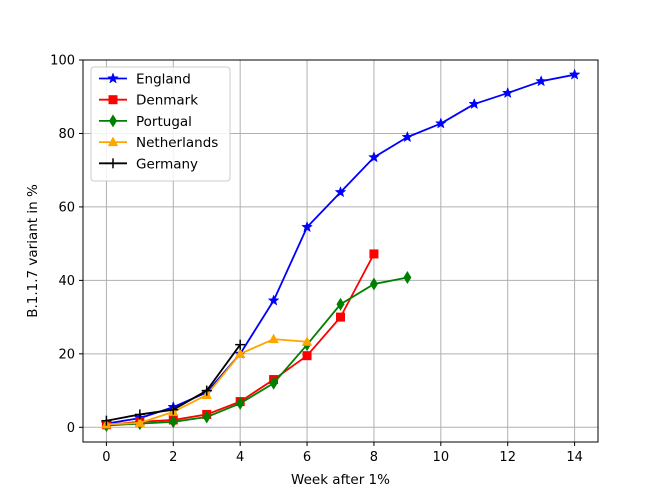 The width and height of the screenshot is (664, 498). I want to click on series-germany, so click(173, 382).